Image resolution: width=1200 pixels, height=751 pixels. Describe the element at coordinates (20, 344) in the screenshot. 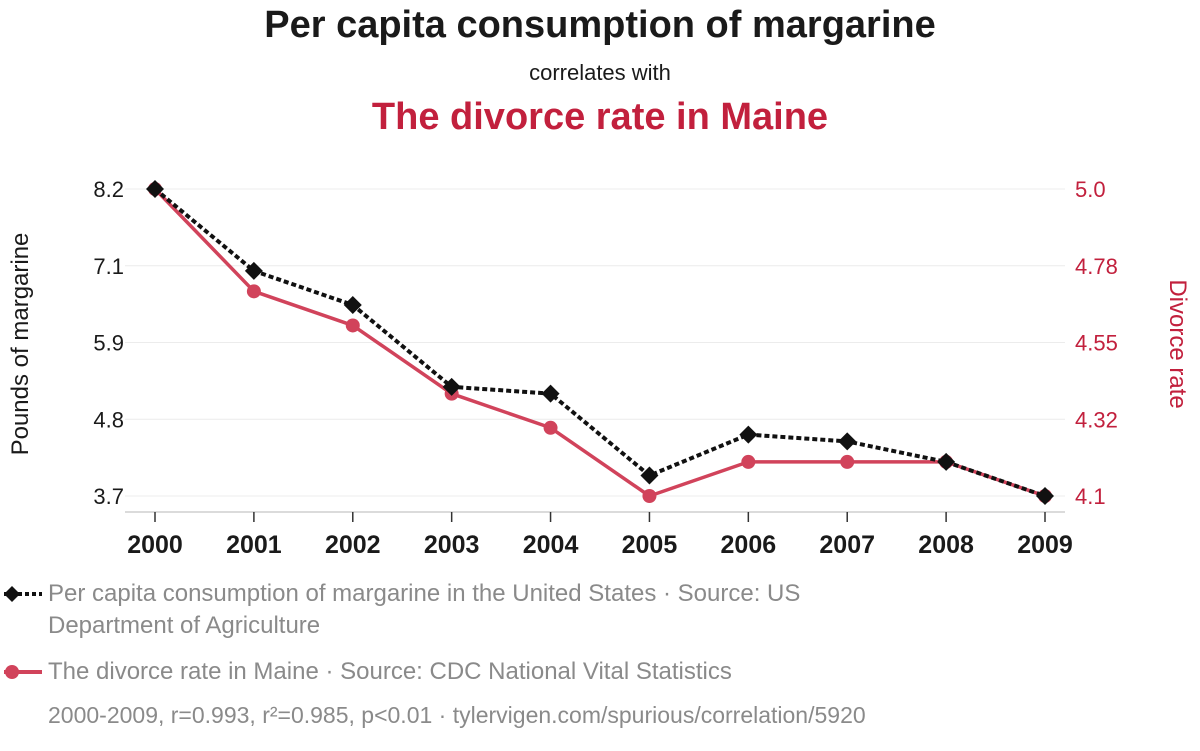

I see `y-axis-label-left: Pounds of margarine` at that location.